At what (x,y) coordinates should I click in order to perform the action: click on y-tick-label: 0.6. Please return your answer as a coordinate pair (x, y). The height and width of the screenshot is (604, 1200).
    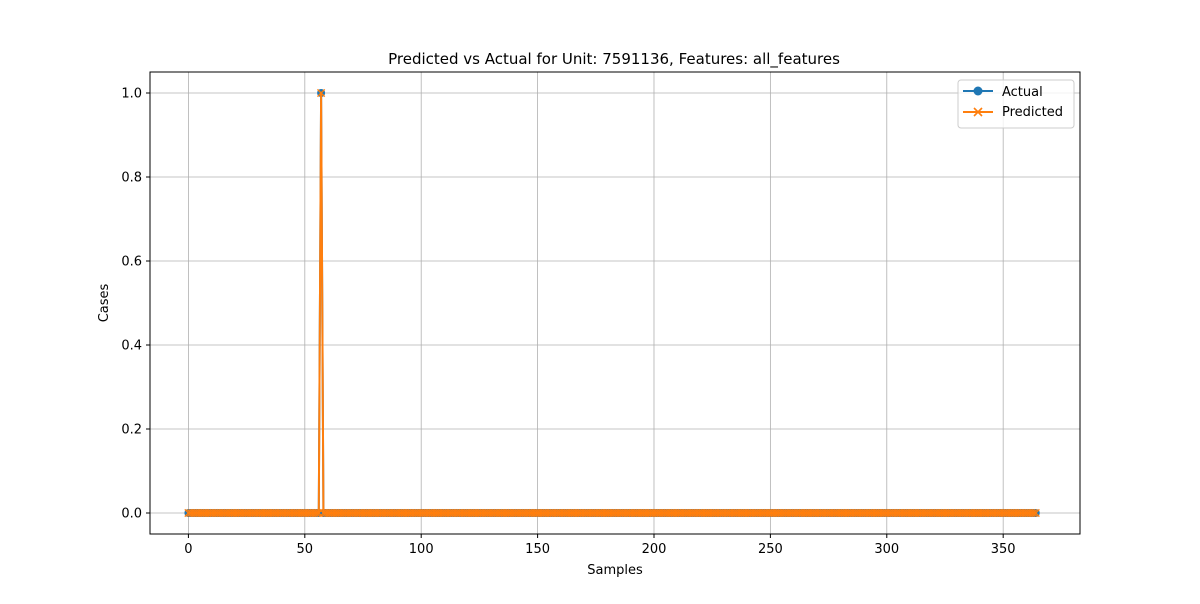
    Looking at the image, I should click on (131, 262).